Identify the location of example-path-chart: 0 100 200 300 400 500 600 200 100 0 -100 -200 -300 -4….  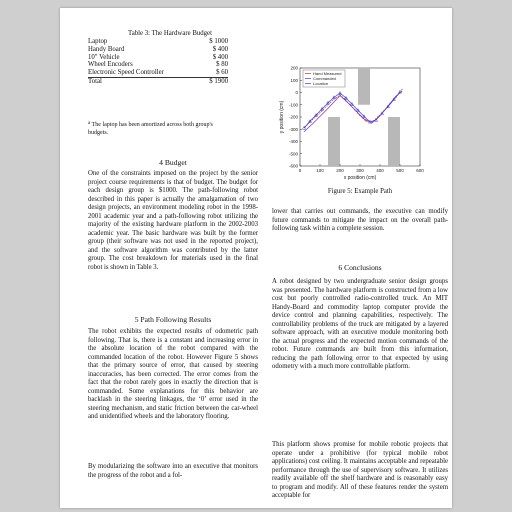
(351, 124).